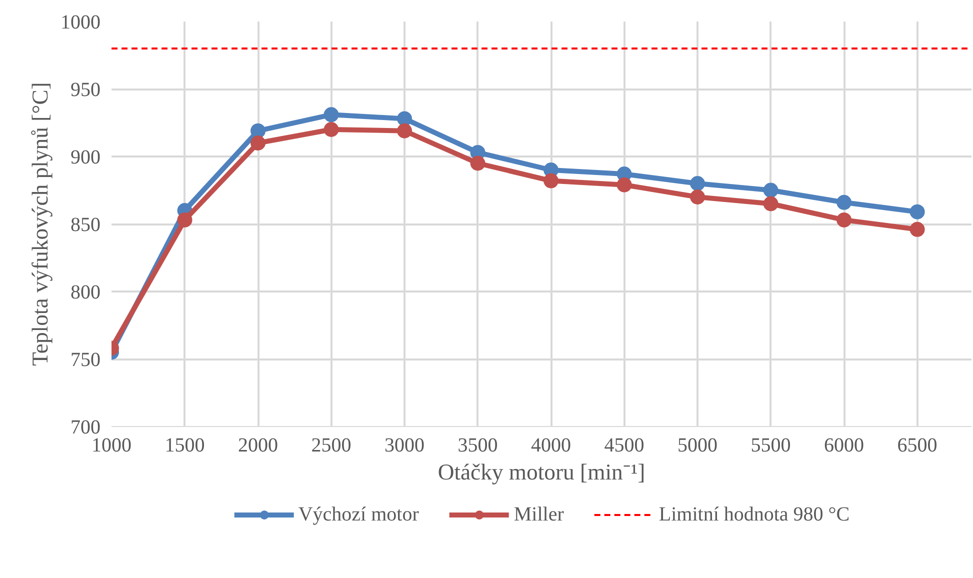 This screenshot has height=578, width=973. Describe the element at coordinates (539, 514) in the screenshot. I see `legend-label: Miller` at that location.